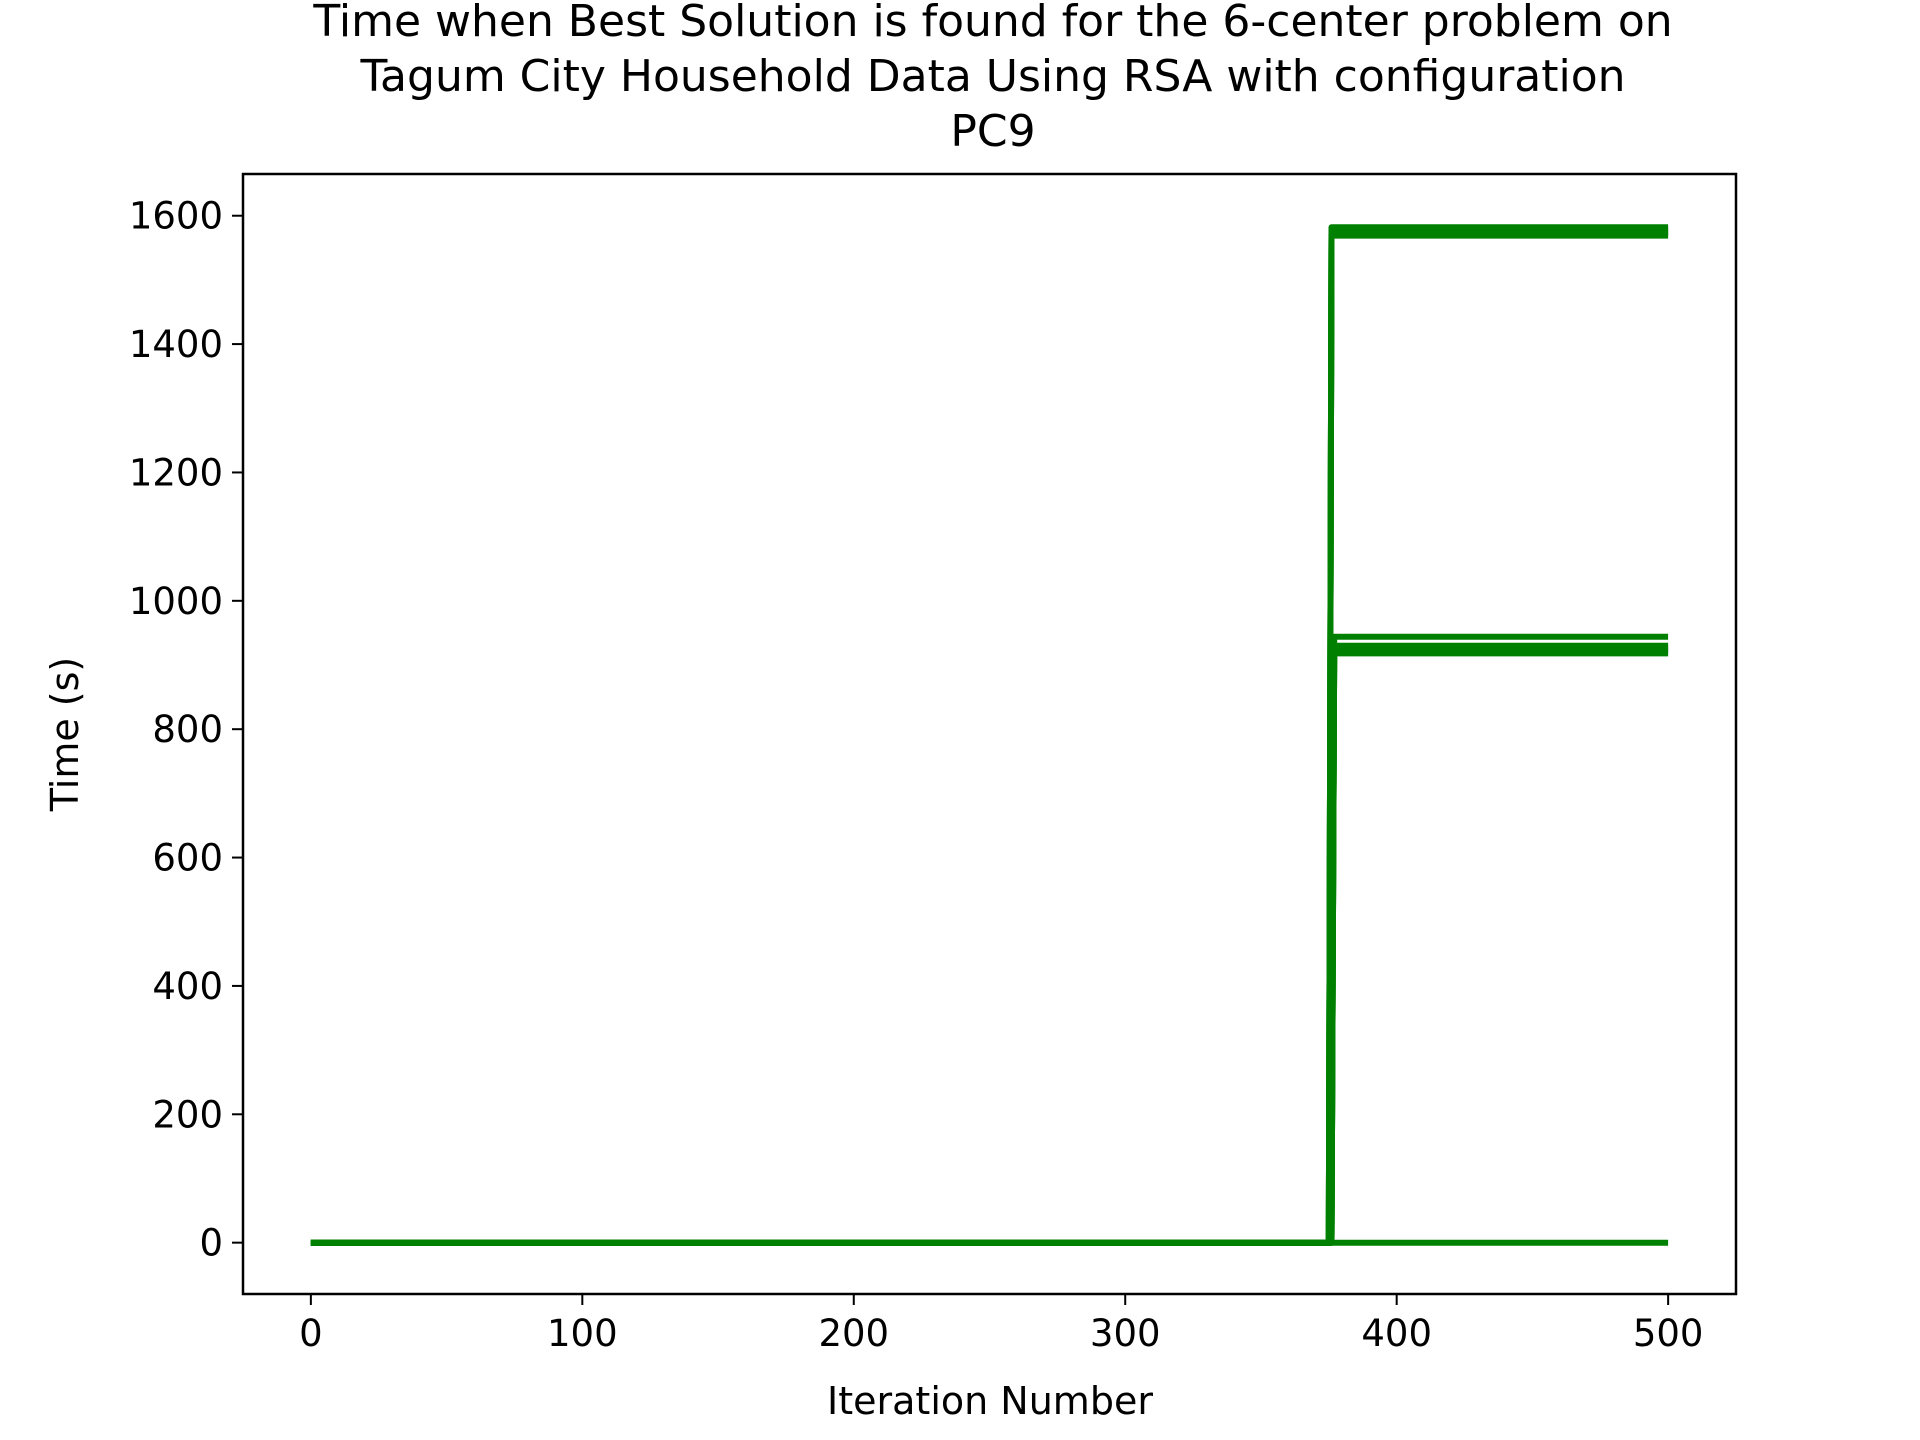 The image size is (1920, 1440). What do you see at coordinates (176, 601) in the screenshot?
I see `y-tick-label: 1000` at bounding box center [176, 601].